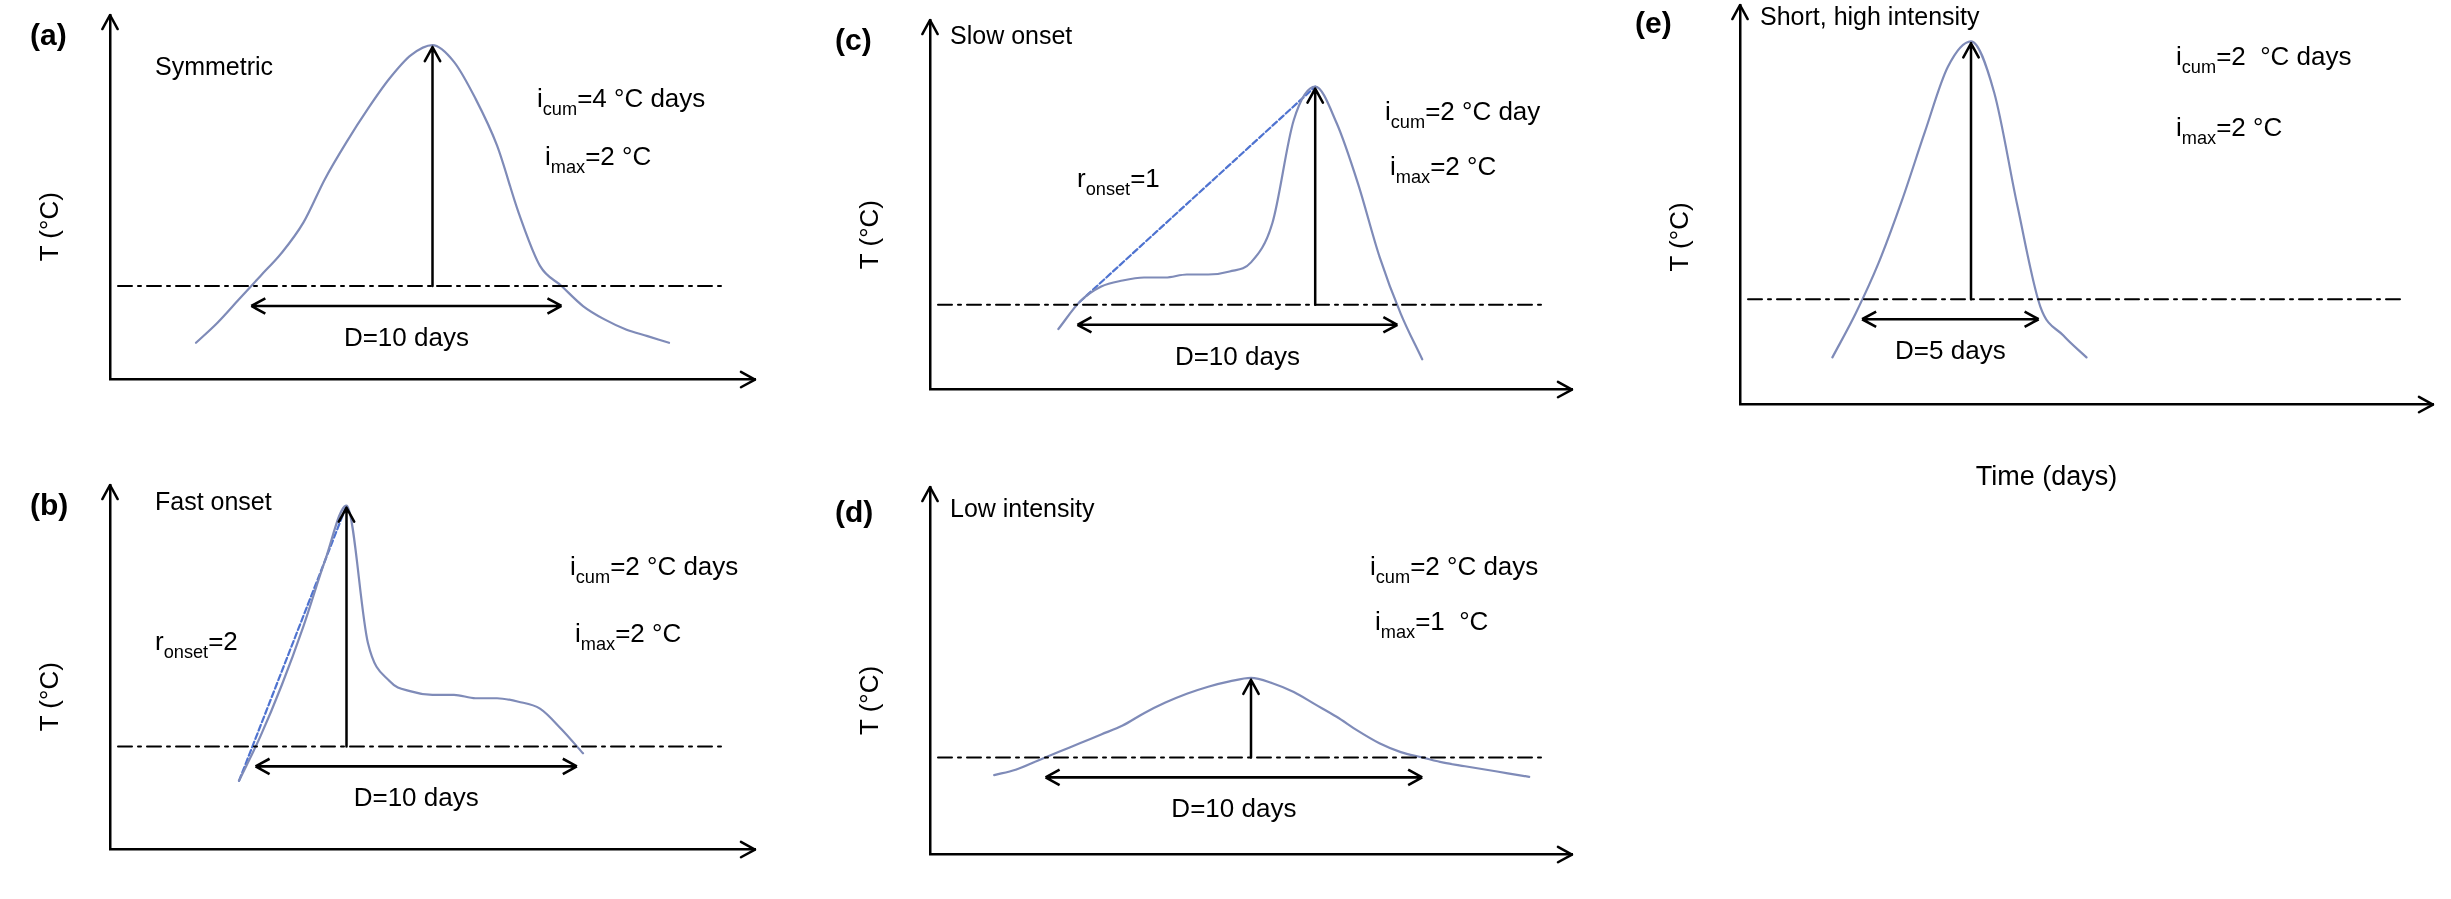 This screenshot has width=2451, height=899. Describe the element at coordinates (213, 501) in the screenshot. I see `chart-subtitle: Fast onset` at that location.